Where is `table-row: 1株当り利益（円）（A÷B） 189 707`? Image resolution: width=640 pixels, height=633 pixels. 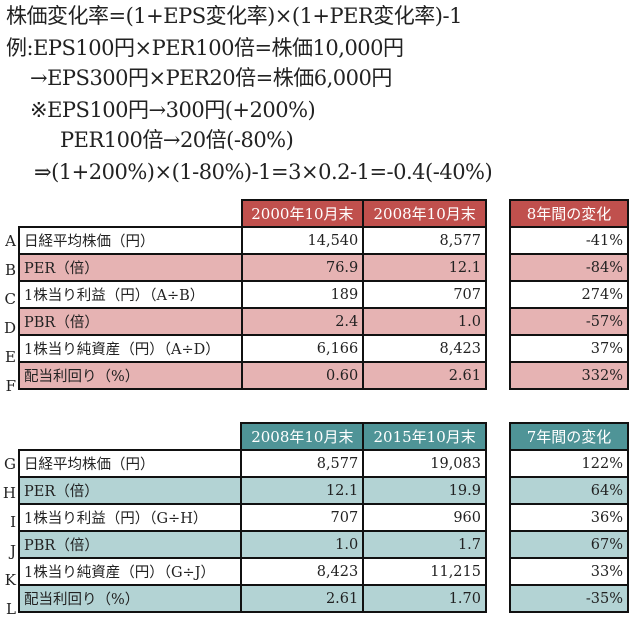 table-row: 1株当り利益（円）（A÷B） 189 707 is located at coordinates (252, 294).